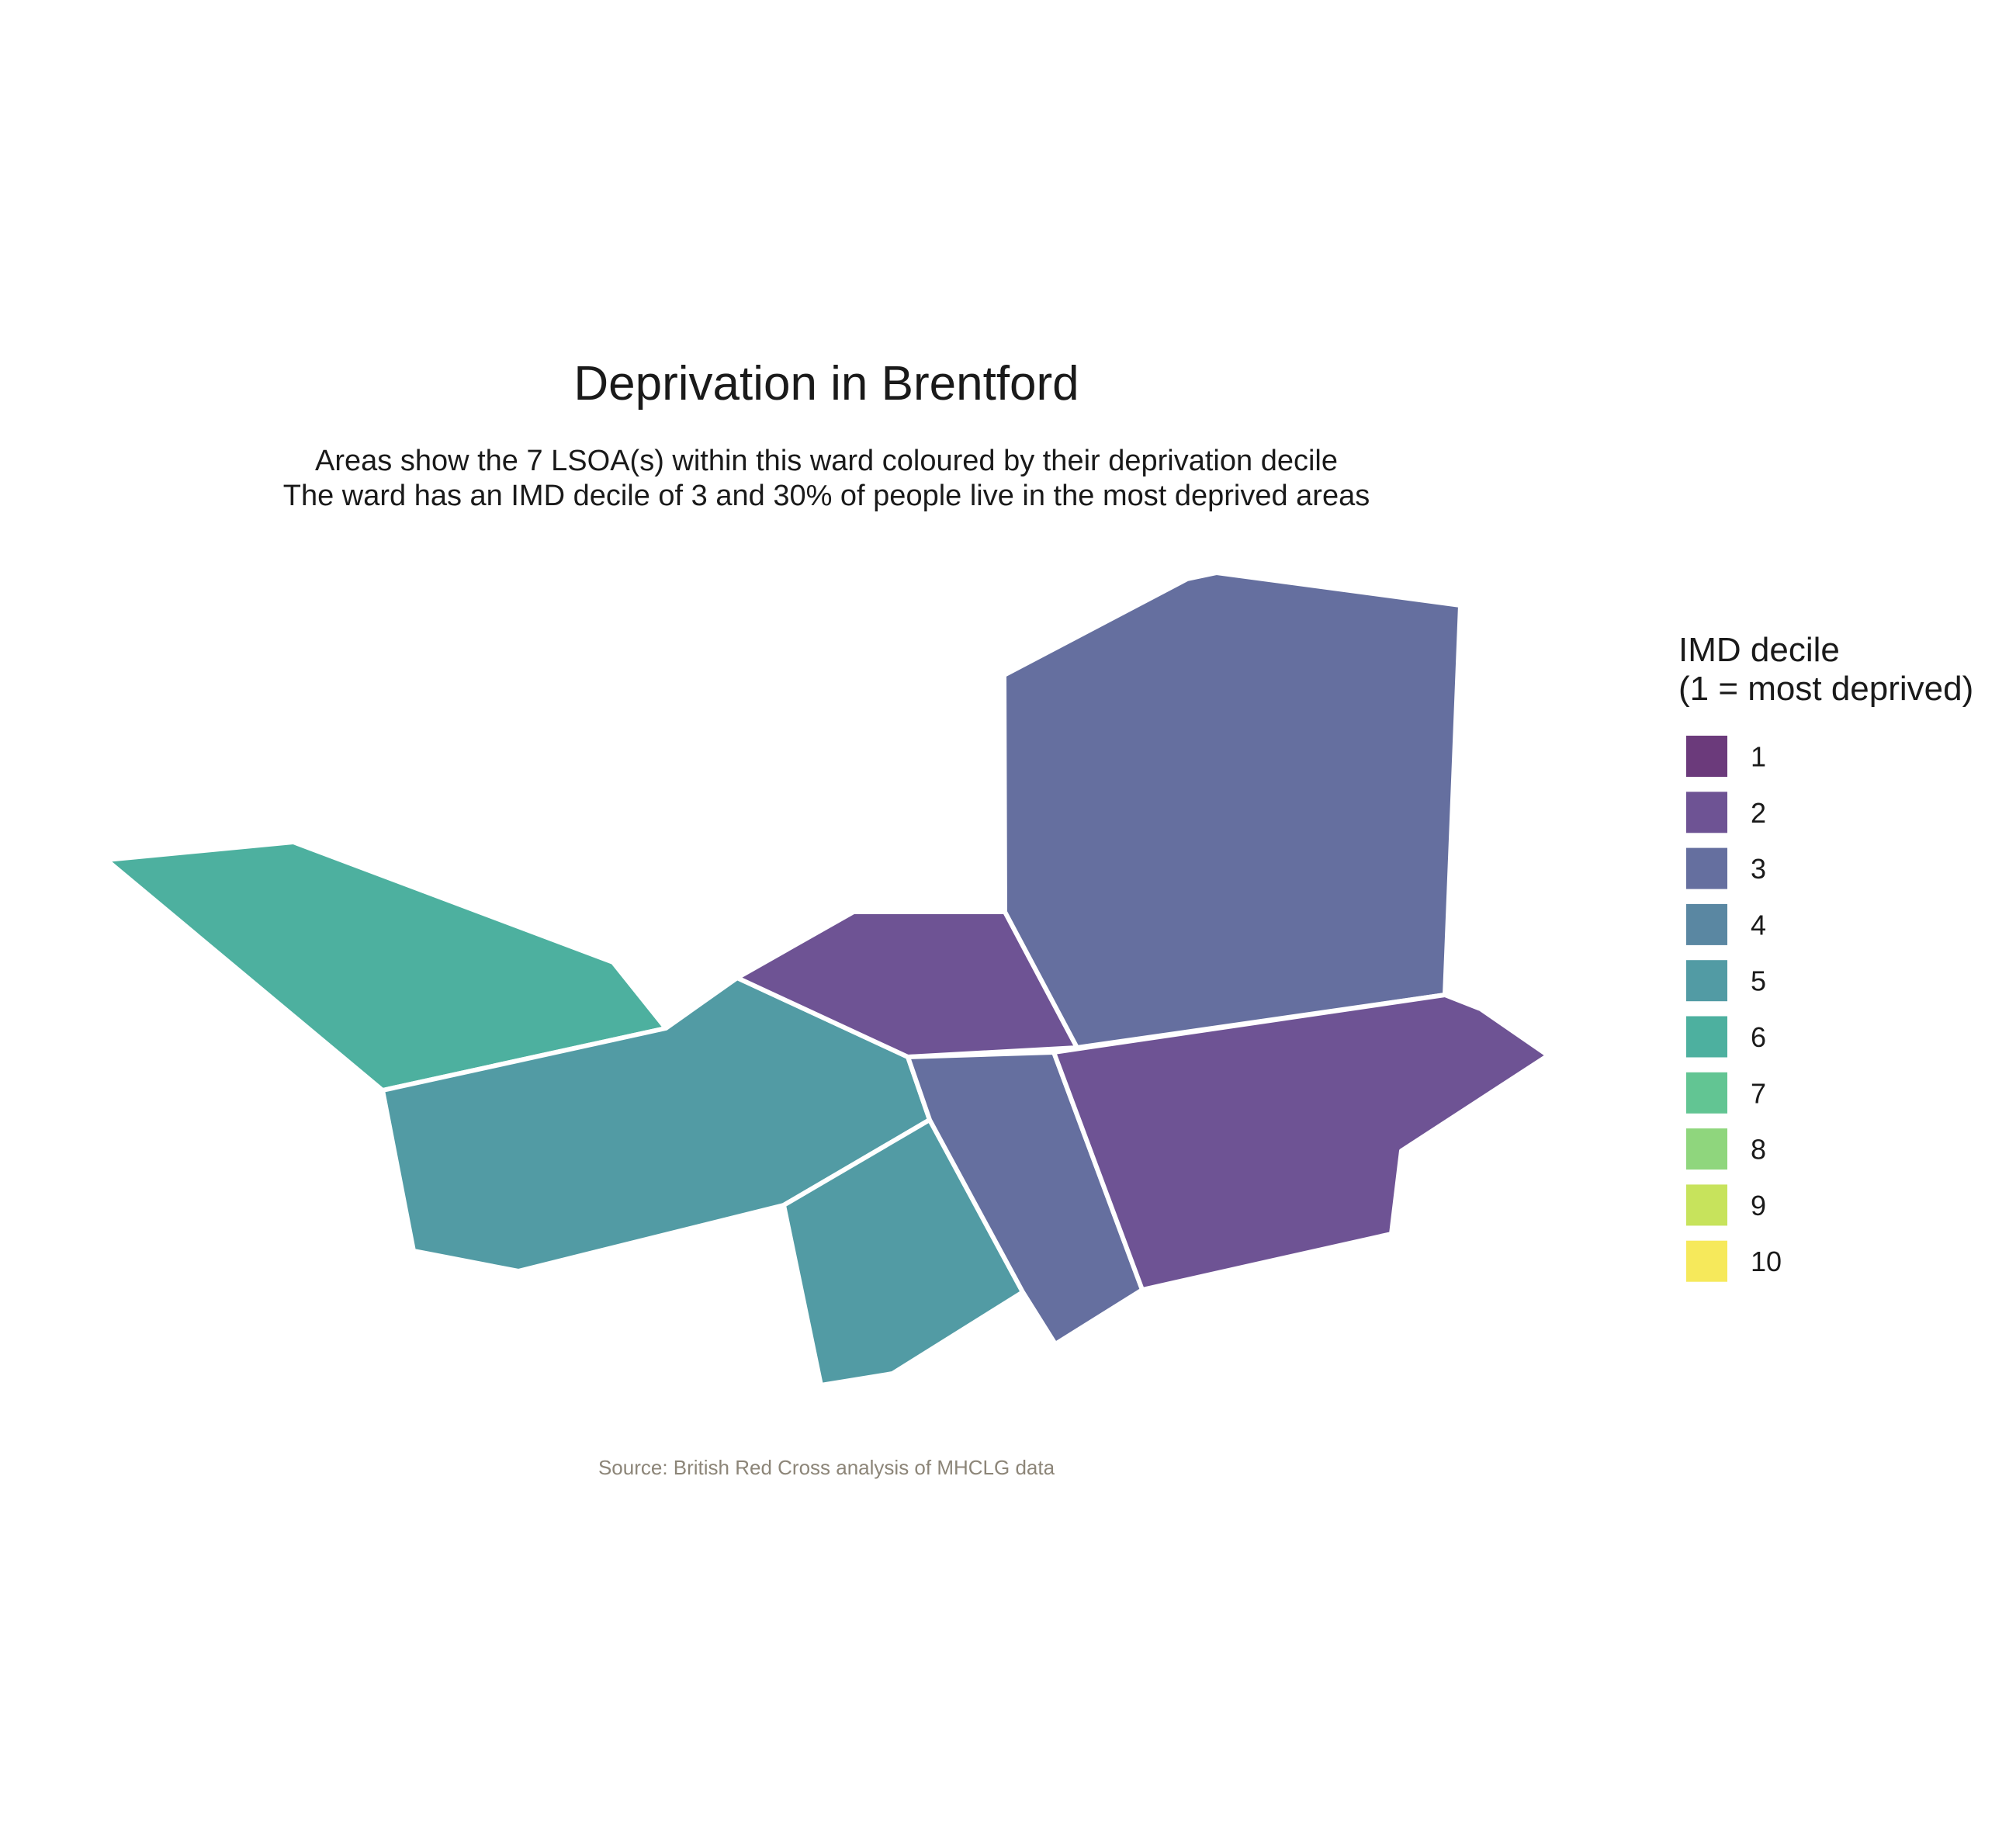 The width and height of the screenshot is (2016, 1833). I want to click on legend-label-3: 3, so click(1759, 869).